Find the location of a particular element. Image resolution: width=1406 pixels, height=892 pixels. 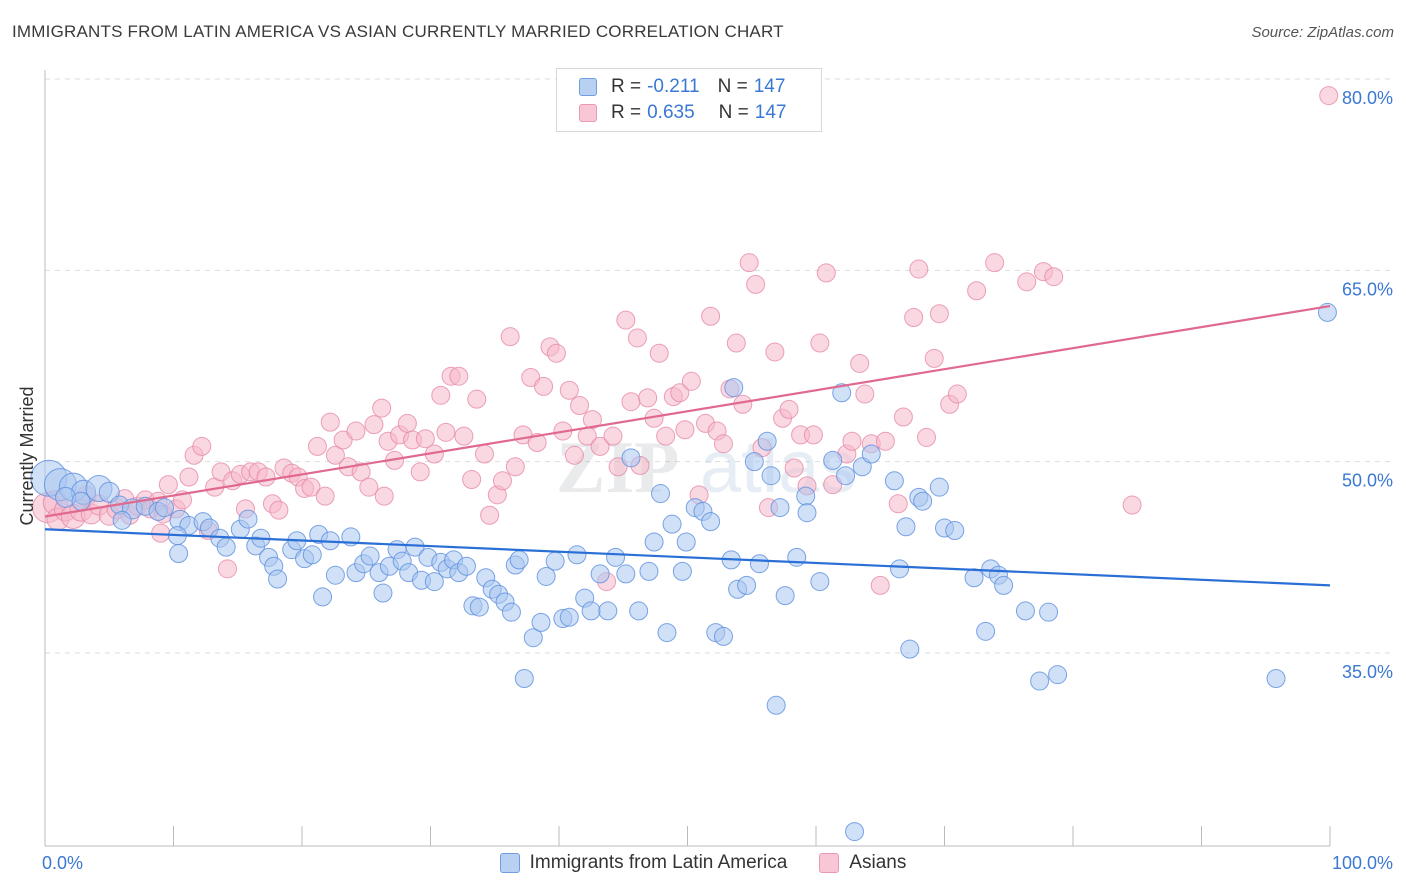

legend-label-asians: Asians is located at coordinates (878, 862).